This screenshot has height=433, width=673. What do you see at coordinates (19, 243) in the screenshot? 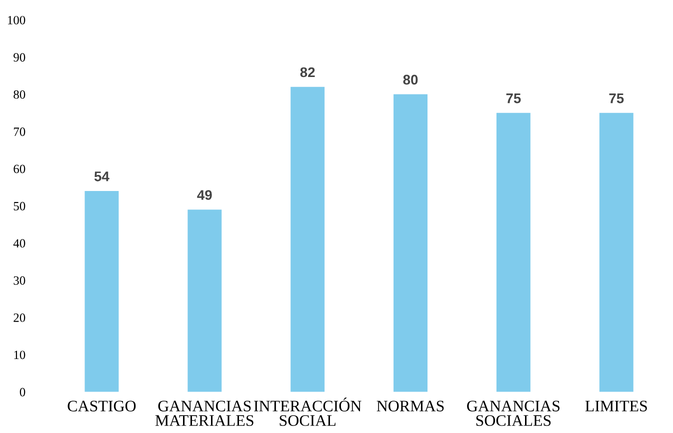
I see `y-tick-label: 40` at bounding box center [19, 243].